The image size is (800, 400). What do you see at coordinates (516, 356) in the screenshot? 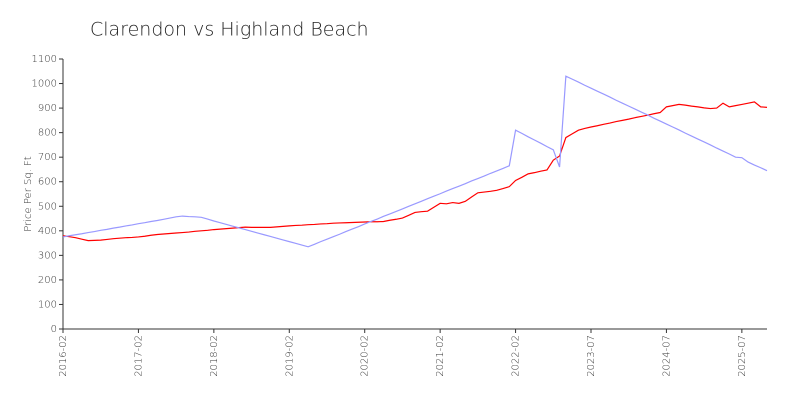
I see `x-tick-label: 2022-02` at bounding box center [516, 356].